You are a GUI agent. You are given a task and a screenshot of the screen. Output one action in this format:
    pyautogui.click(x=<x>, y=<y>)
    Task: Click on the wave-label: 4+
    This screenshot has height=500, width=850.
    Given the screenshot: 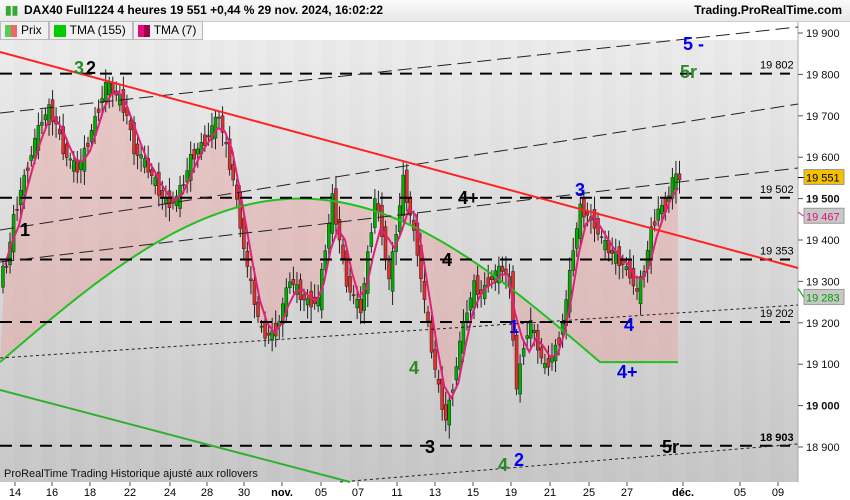 What is the action you would take?
    pyautogui.click(x=468, y=198)
    